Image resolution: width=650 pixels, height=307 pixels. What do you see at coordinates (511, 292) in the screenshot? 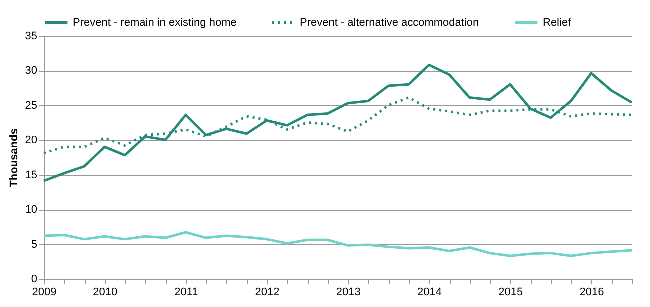
I see `x-tick-label: 2015` at bounding box center [511, 292].